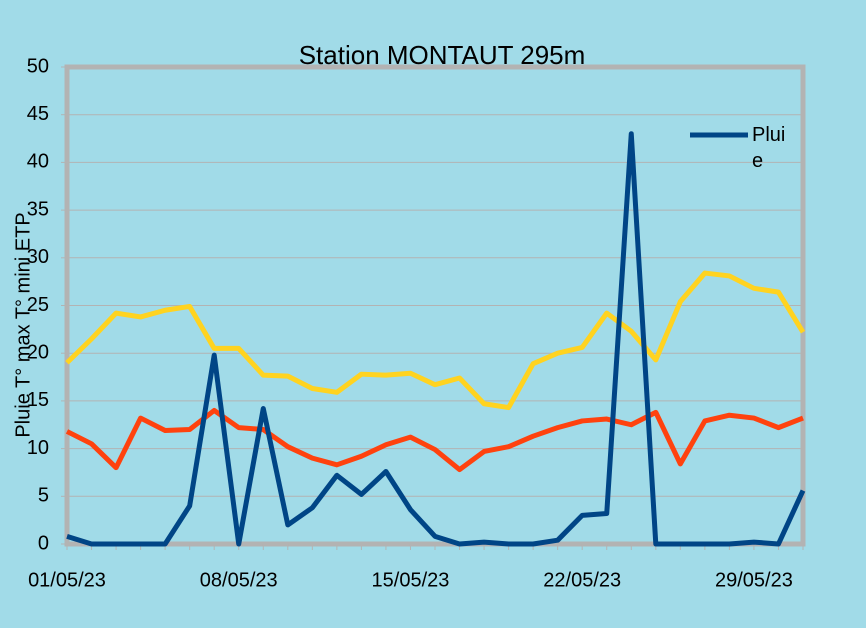 This screenshot has height=631, width=868. Describe the element at coordinates (38, 257) in the screenshot. I see `y-tick-label: 30` at that location.